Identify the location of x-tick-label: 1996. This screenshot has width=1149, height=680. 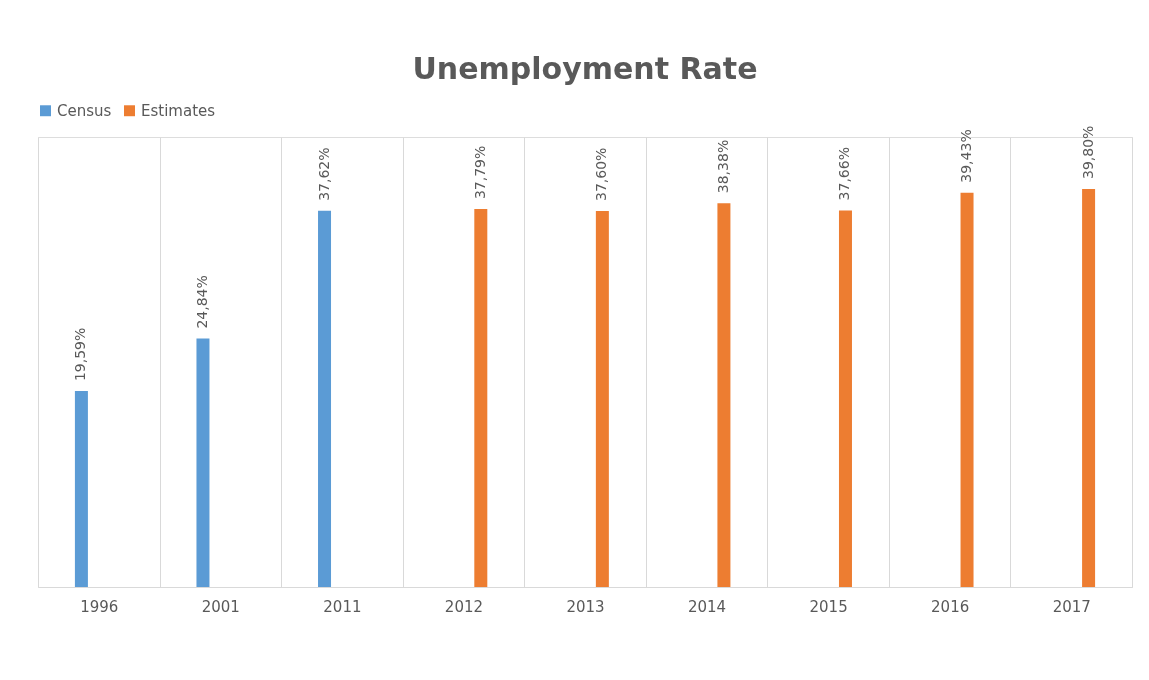
(99, 606).